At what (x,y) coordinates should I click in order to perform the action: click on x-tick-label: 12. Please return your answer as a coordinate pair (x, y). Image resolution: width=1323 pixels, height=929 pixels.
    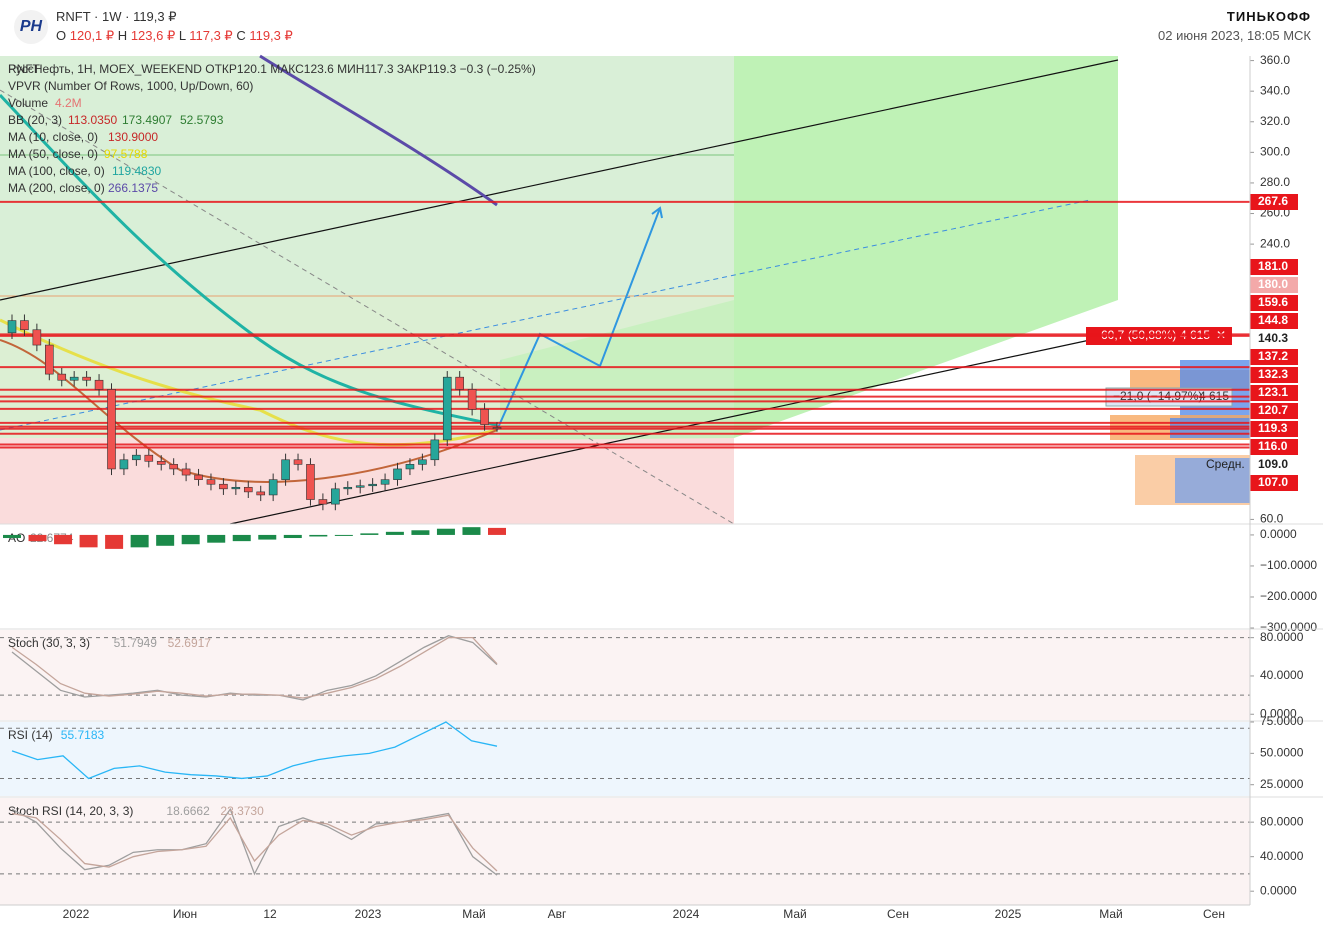
    Looking at the image, I should click on (270, 914).